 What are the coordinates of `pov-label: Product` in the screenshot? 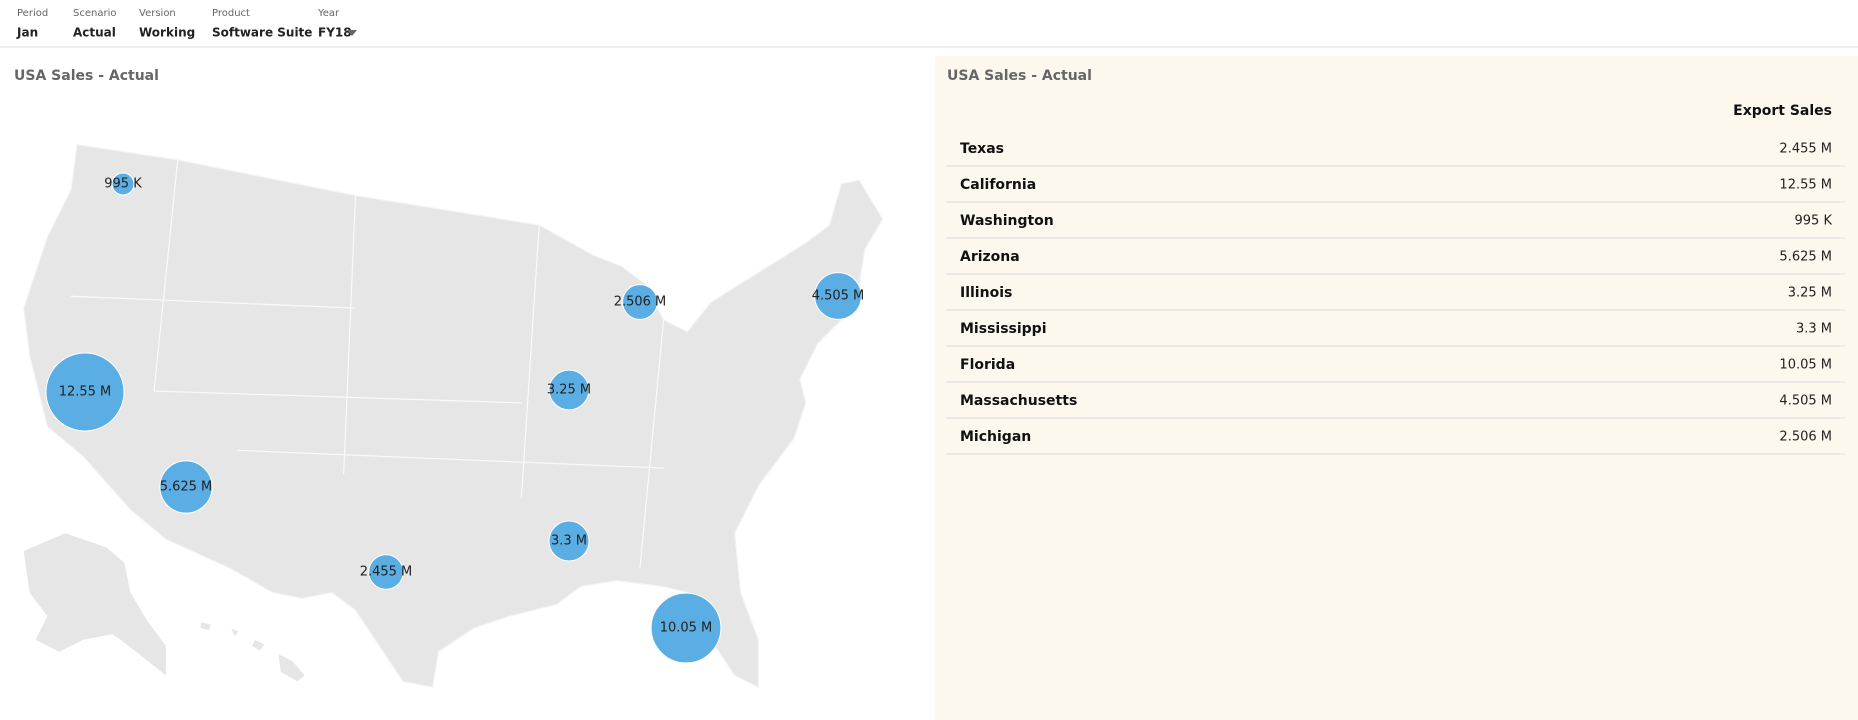 It's located at (231, 13).